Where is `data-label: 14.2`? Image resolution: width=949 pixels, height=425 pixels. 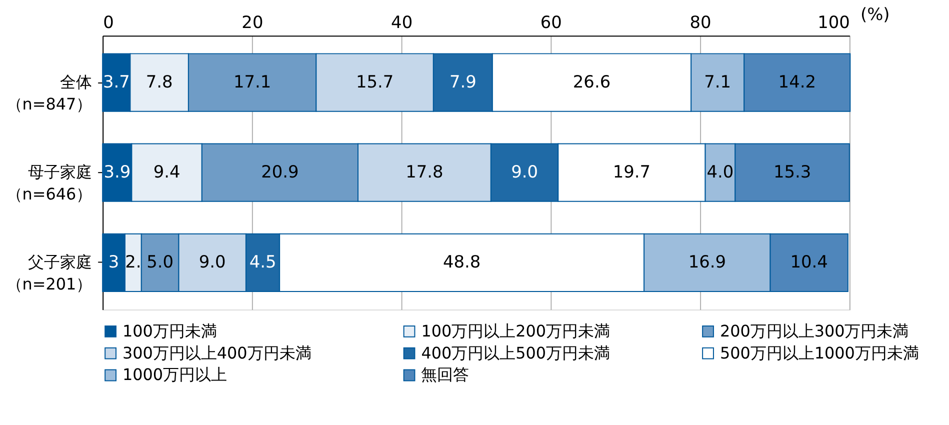 data-label: 14.2 is located at coordinates (797, 81).